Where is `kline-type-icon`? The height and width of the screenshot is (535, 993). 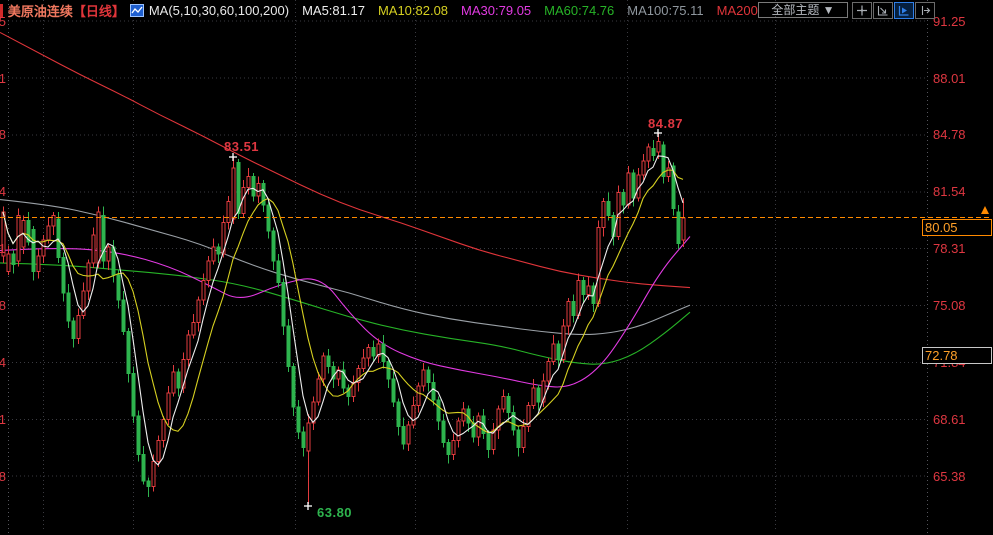
kline-type-icon is located at coordinates (136, 10).